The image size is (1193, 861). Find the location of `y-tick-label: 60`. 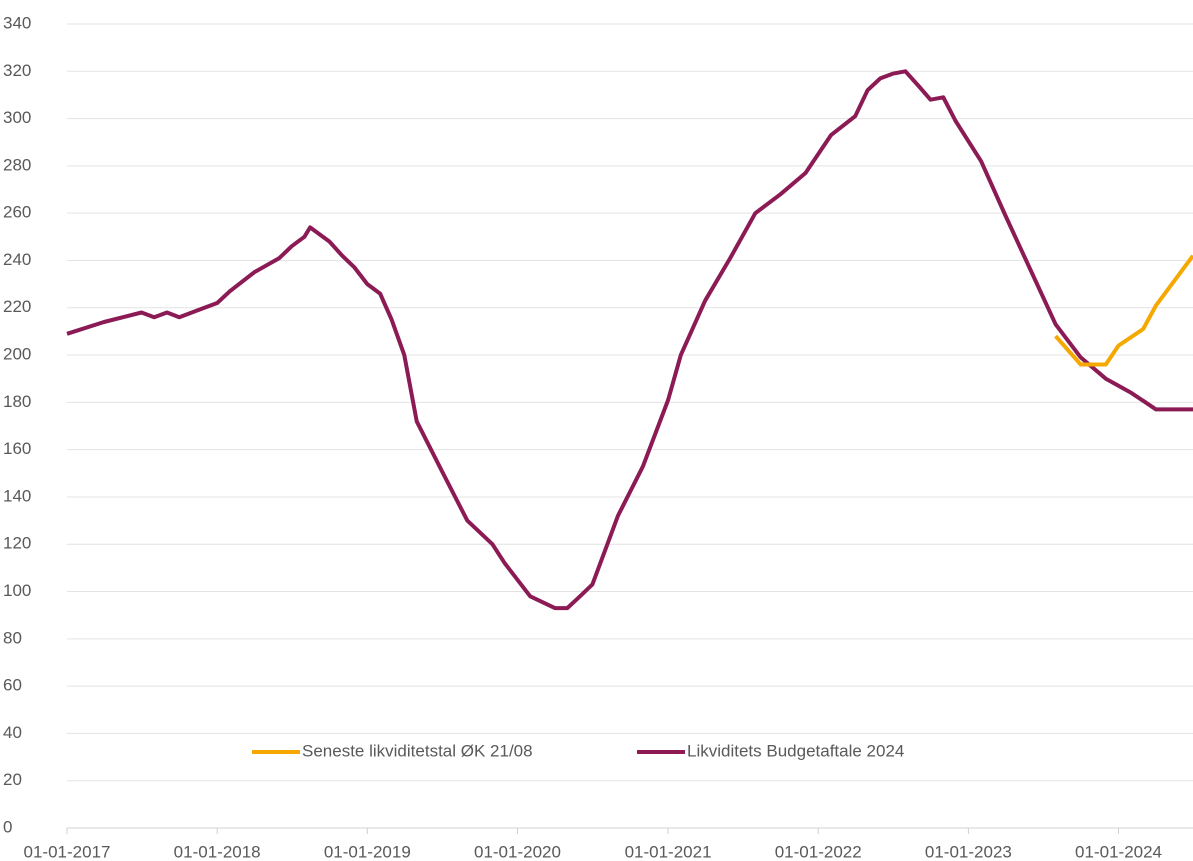

y-tick-label: 60 is located at coordinates (12, 685).